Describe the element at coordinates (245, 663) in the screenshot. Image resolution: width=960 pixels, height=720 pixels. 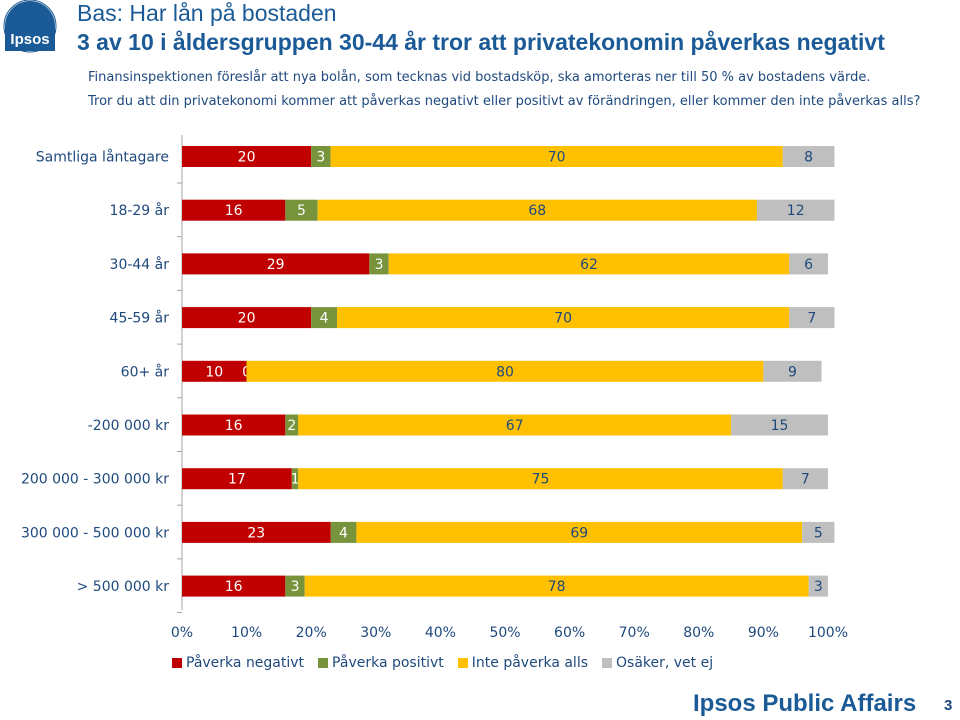
I see `legend-label: Påverka negativt` at that location.